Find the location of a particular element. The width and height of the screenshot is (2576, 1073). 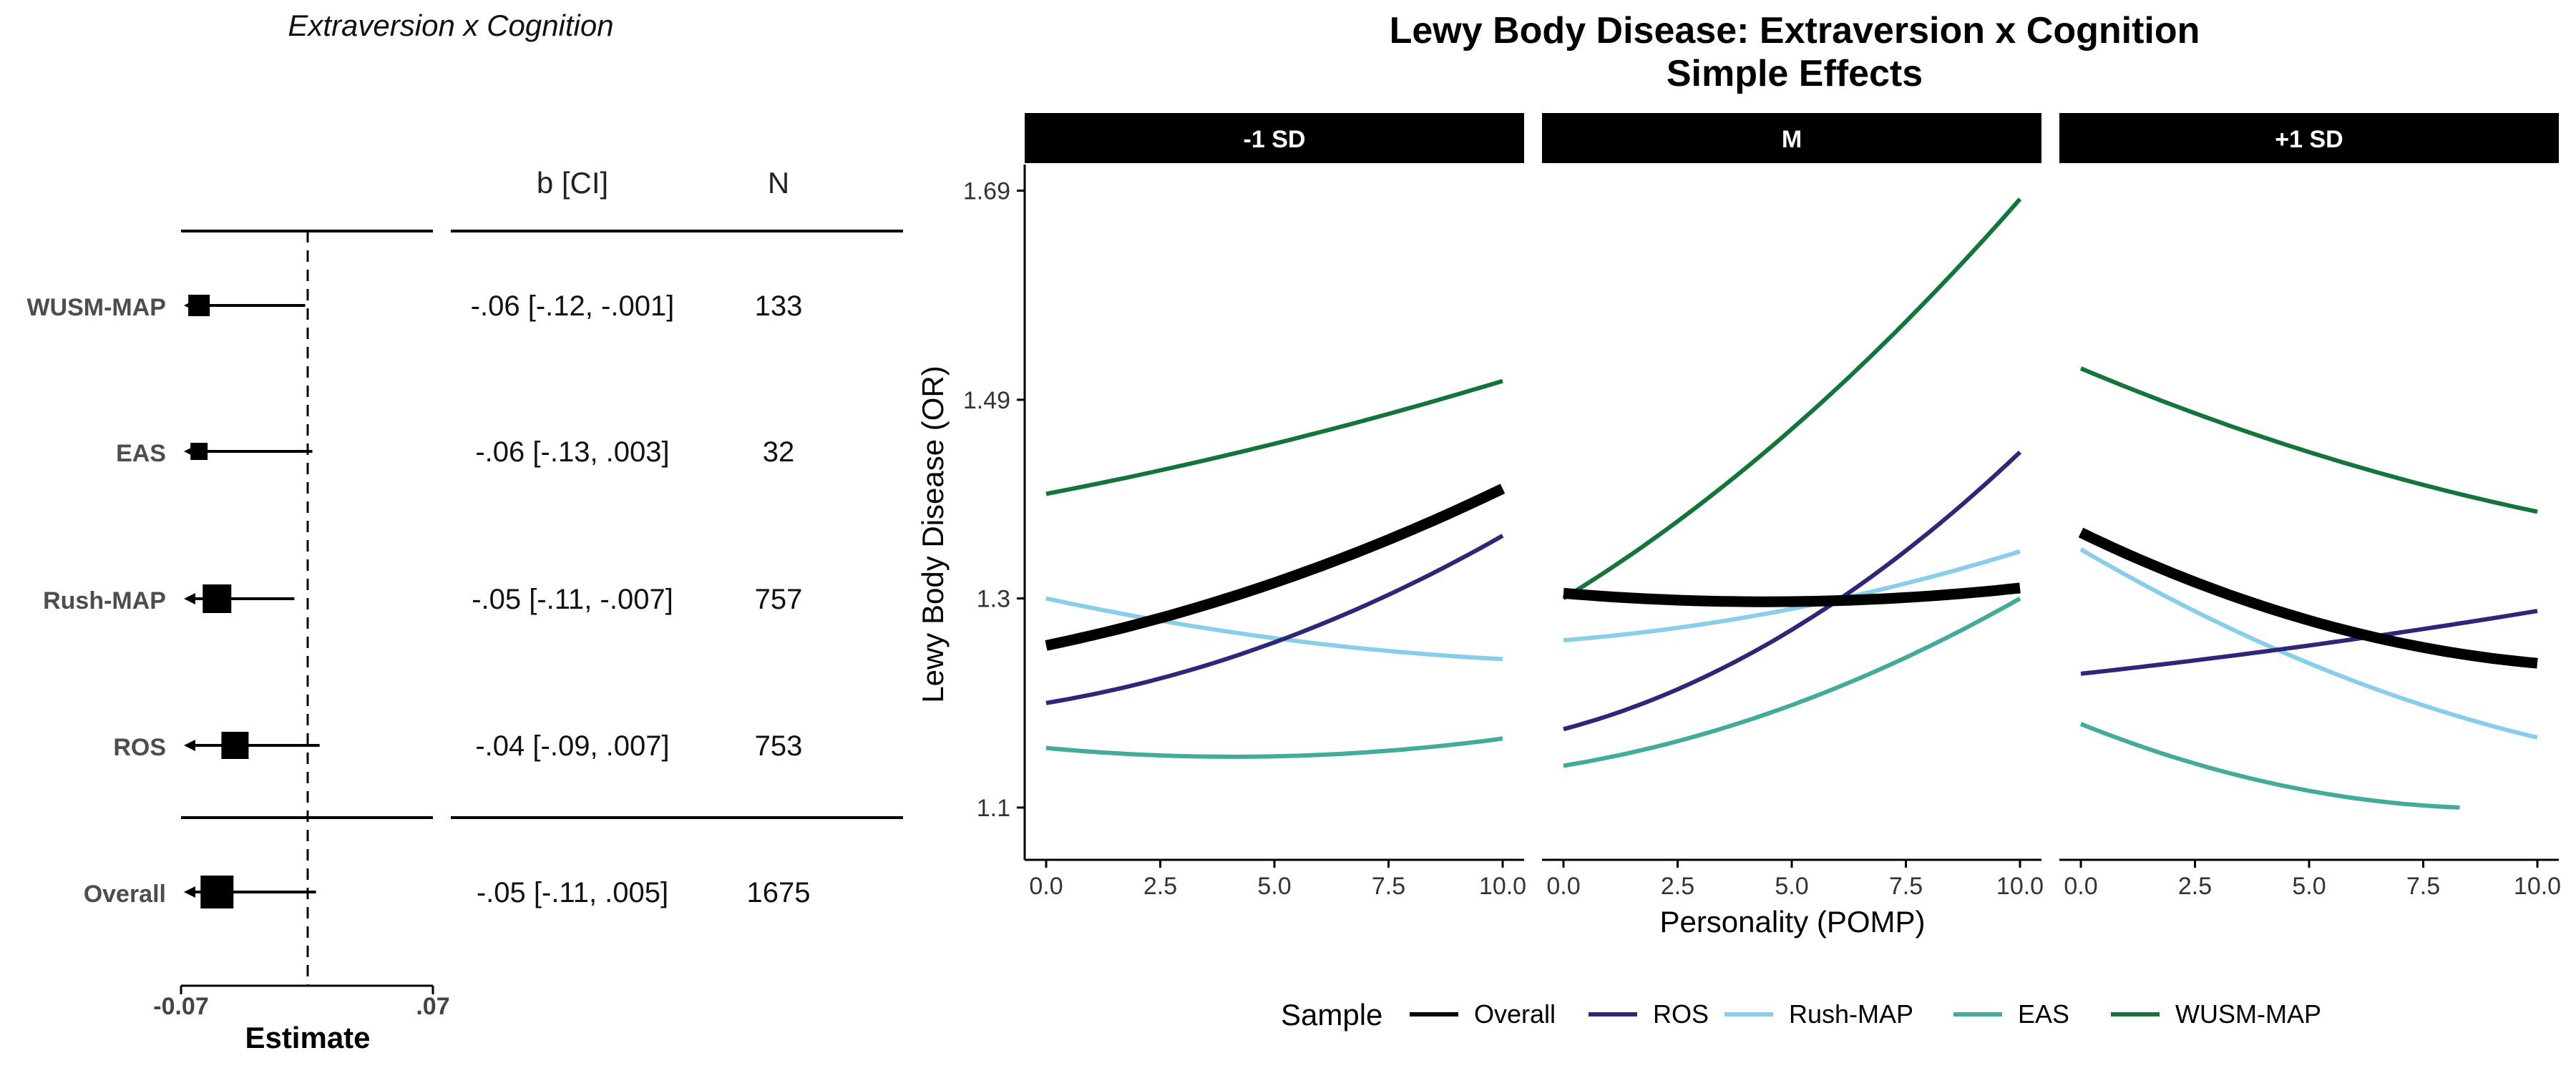

y-tick-label: 1.1 is located at coordinates (993, 808).